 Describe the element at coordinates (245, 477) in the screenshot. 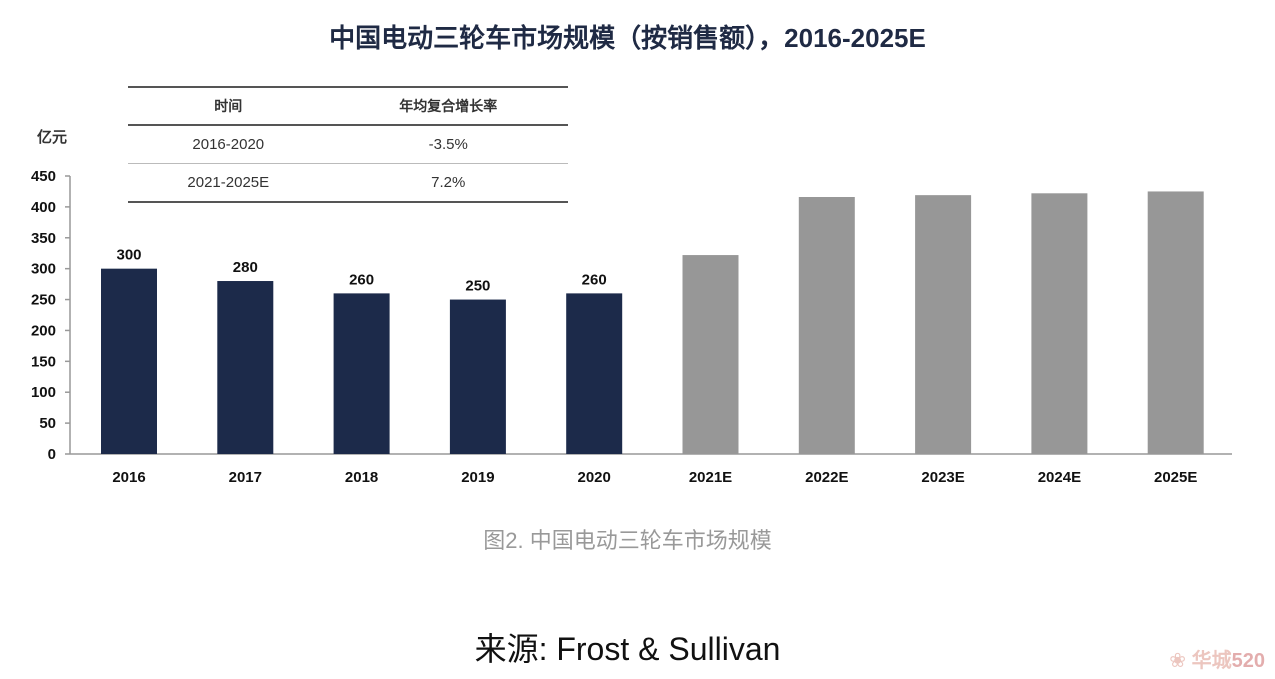

I see `x-tick-label: 2017` at that location.